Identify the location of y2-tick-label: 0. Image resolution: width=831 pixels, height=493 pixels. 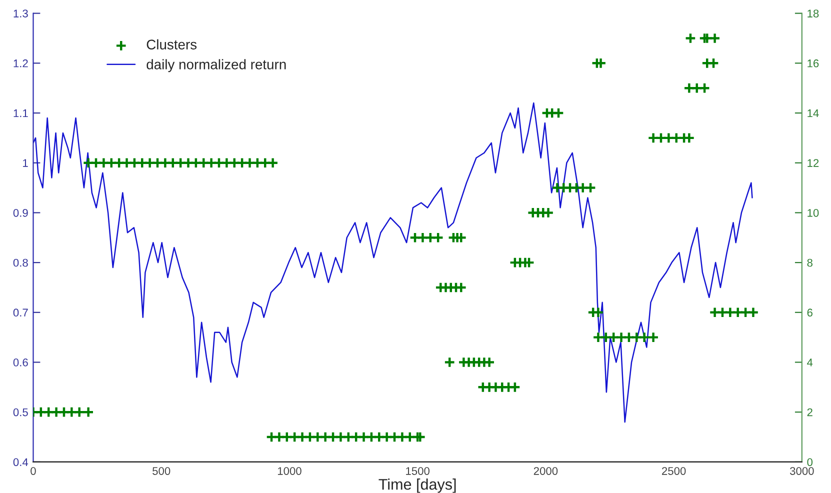
(810, 462).